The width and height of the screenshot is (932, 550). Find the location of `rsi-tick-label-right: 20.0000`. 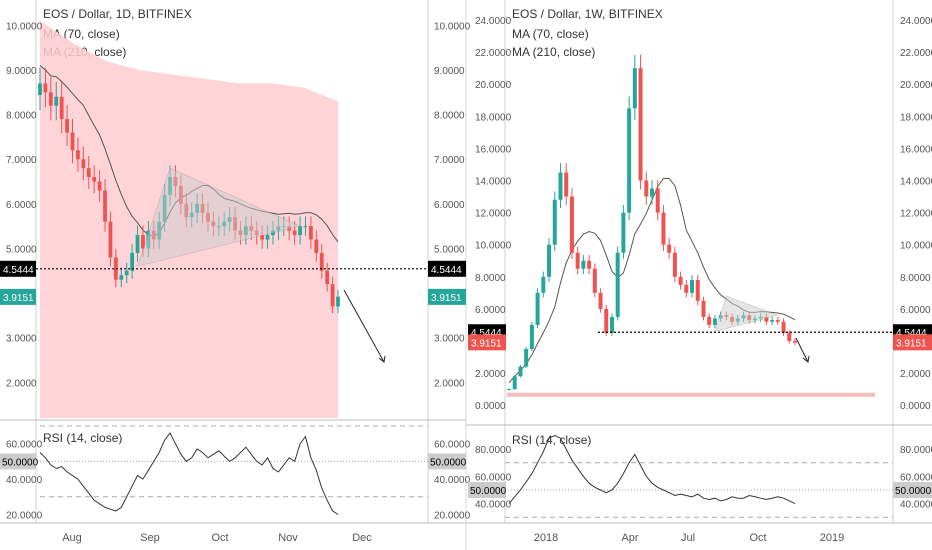

rsi-tick-label-right: 20.0000 is located at coordinates (452, 515).